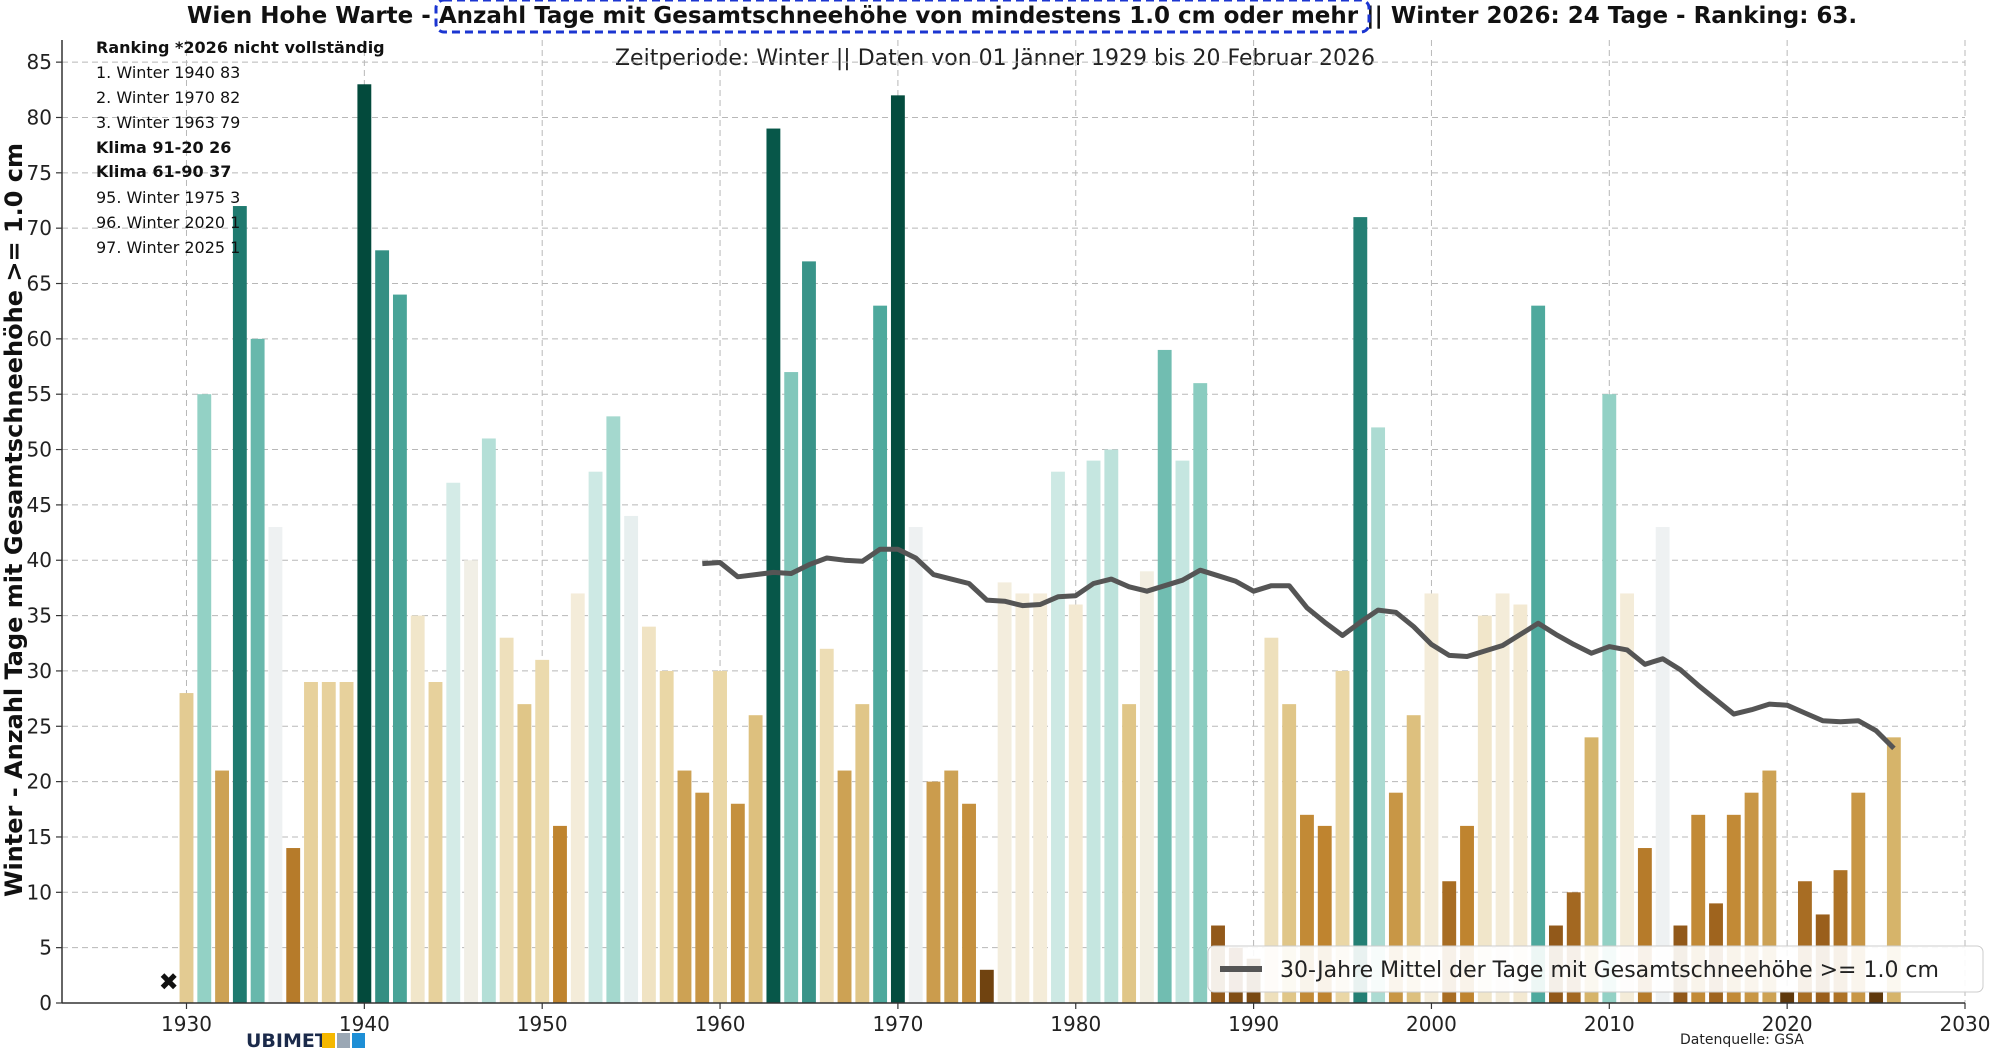  I want to click on bar-winter-1961, so click(737, 903).